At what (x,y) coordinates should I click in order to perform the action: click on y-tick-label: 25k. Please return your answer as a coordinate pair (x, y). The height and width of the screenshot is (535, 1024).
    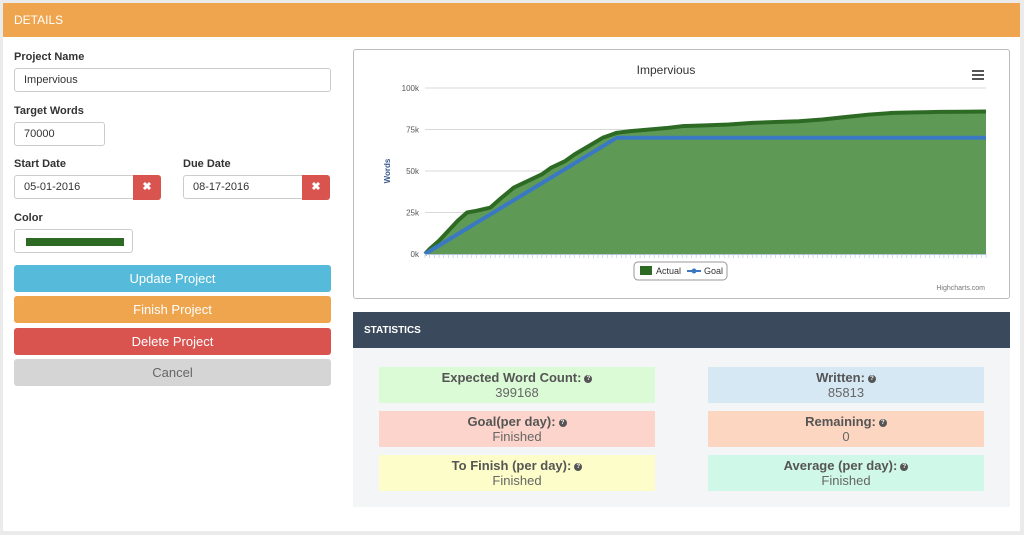
    Looking at the image, I should click on (413, 213).